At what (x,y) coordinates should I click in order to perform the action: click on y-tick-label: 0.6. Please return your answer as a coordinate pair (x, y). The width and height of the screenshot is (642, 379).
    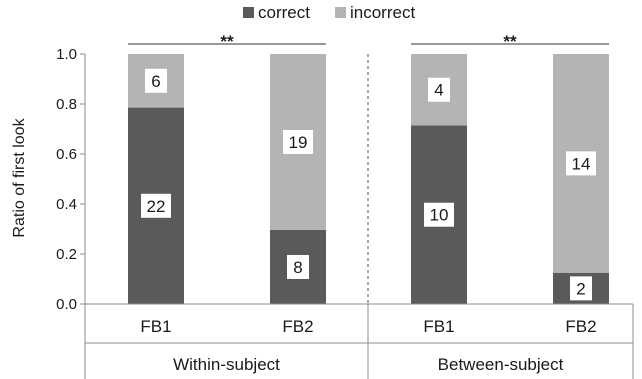
    Looking at the image, I should click on (66, 154).